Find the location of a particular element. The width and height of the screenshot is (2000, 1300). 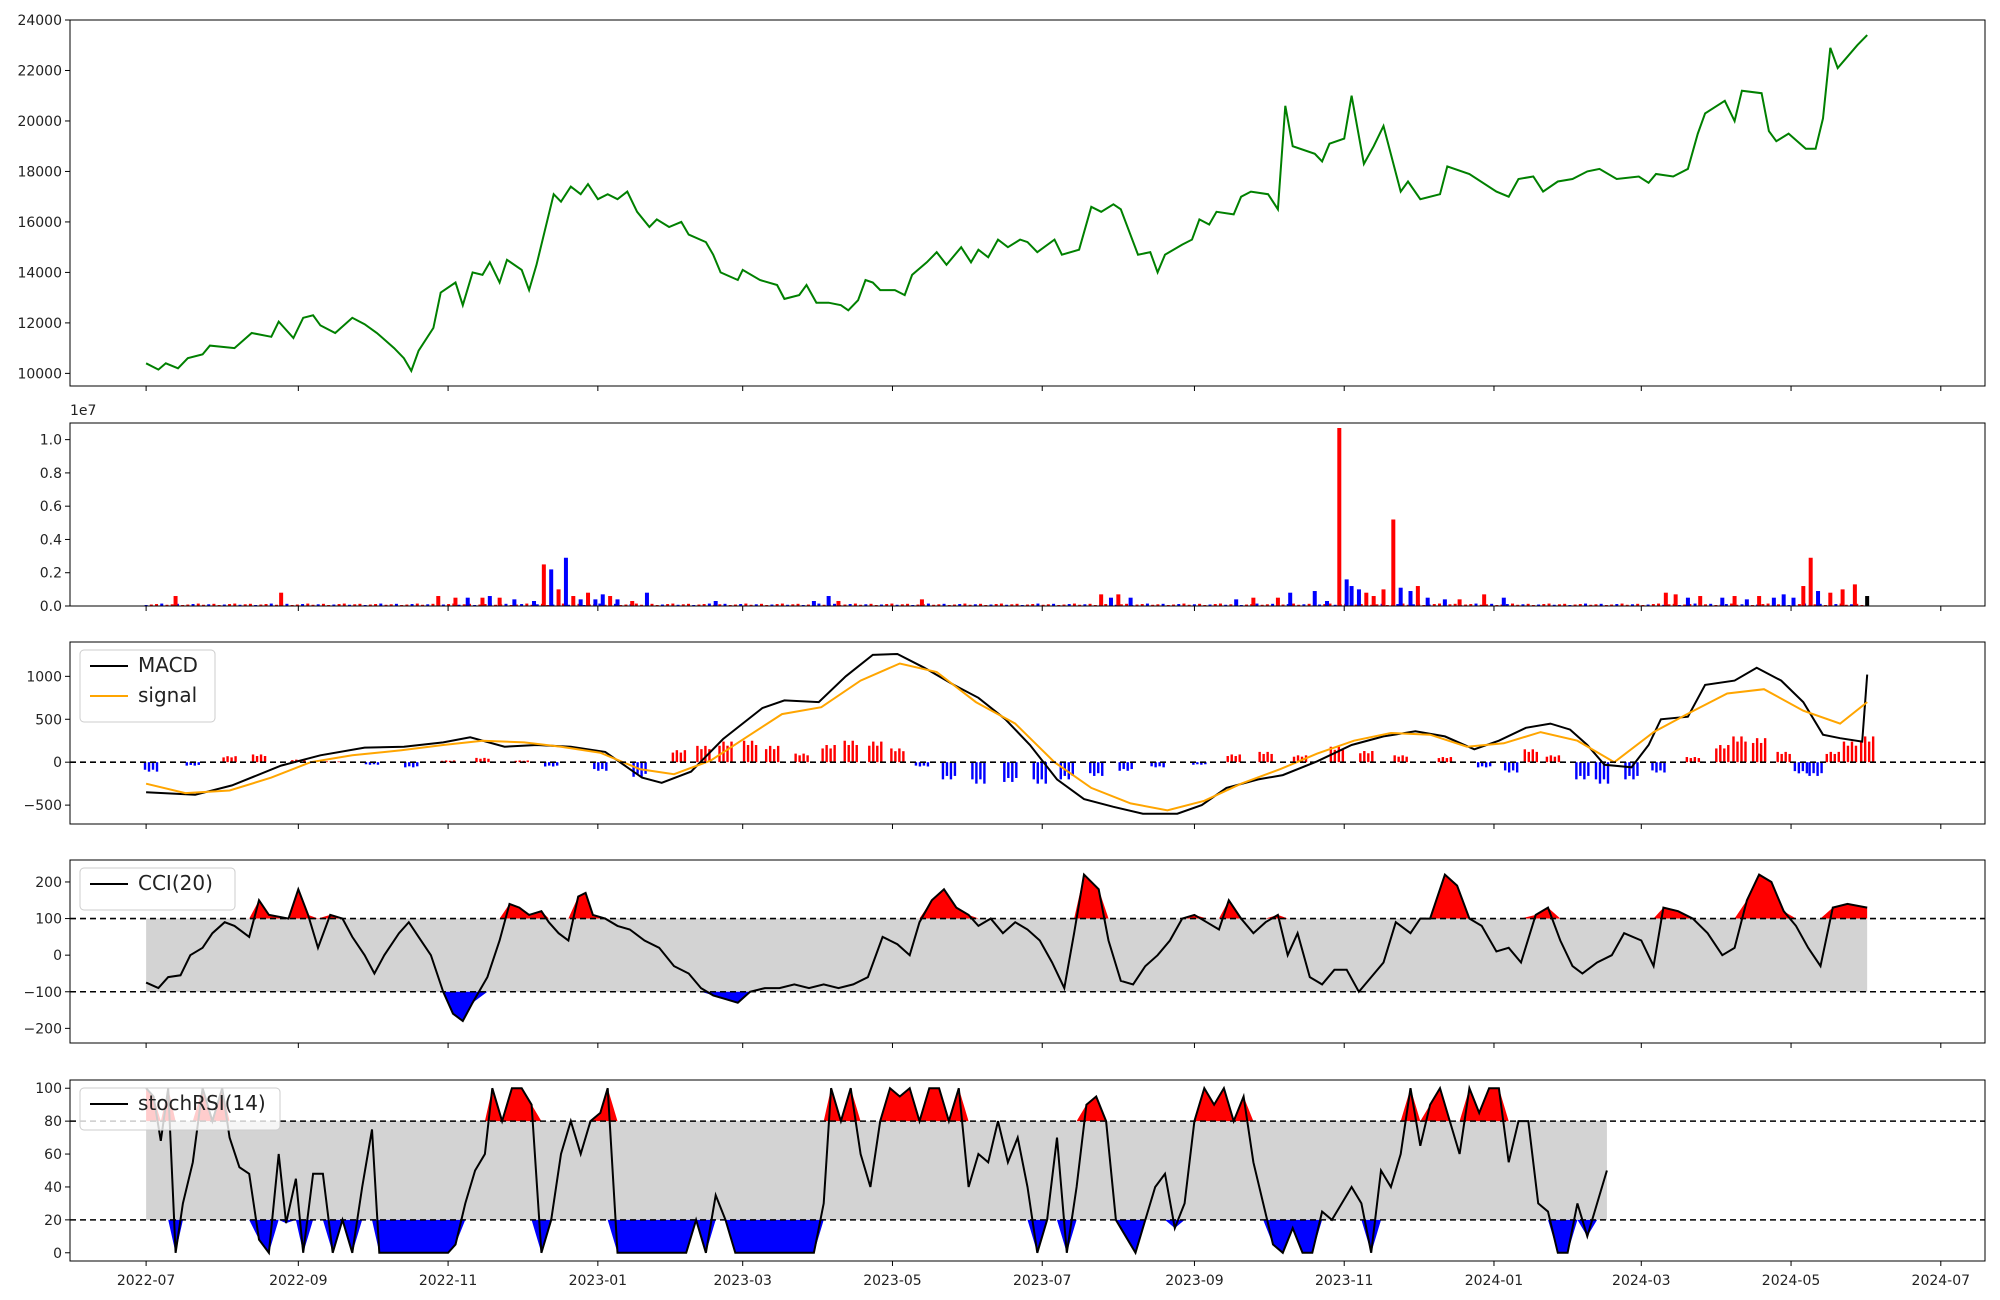

legend-box is located at coordinates (180, 1109).